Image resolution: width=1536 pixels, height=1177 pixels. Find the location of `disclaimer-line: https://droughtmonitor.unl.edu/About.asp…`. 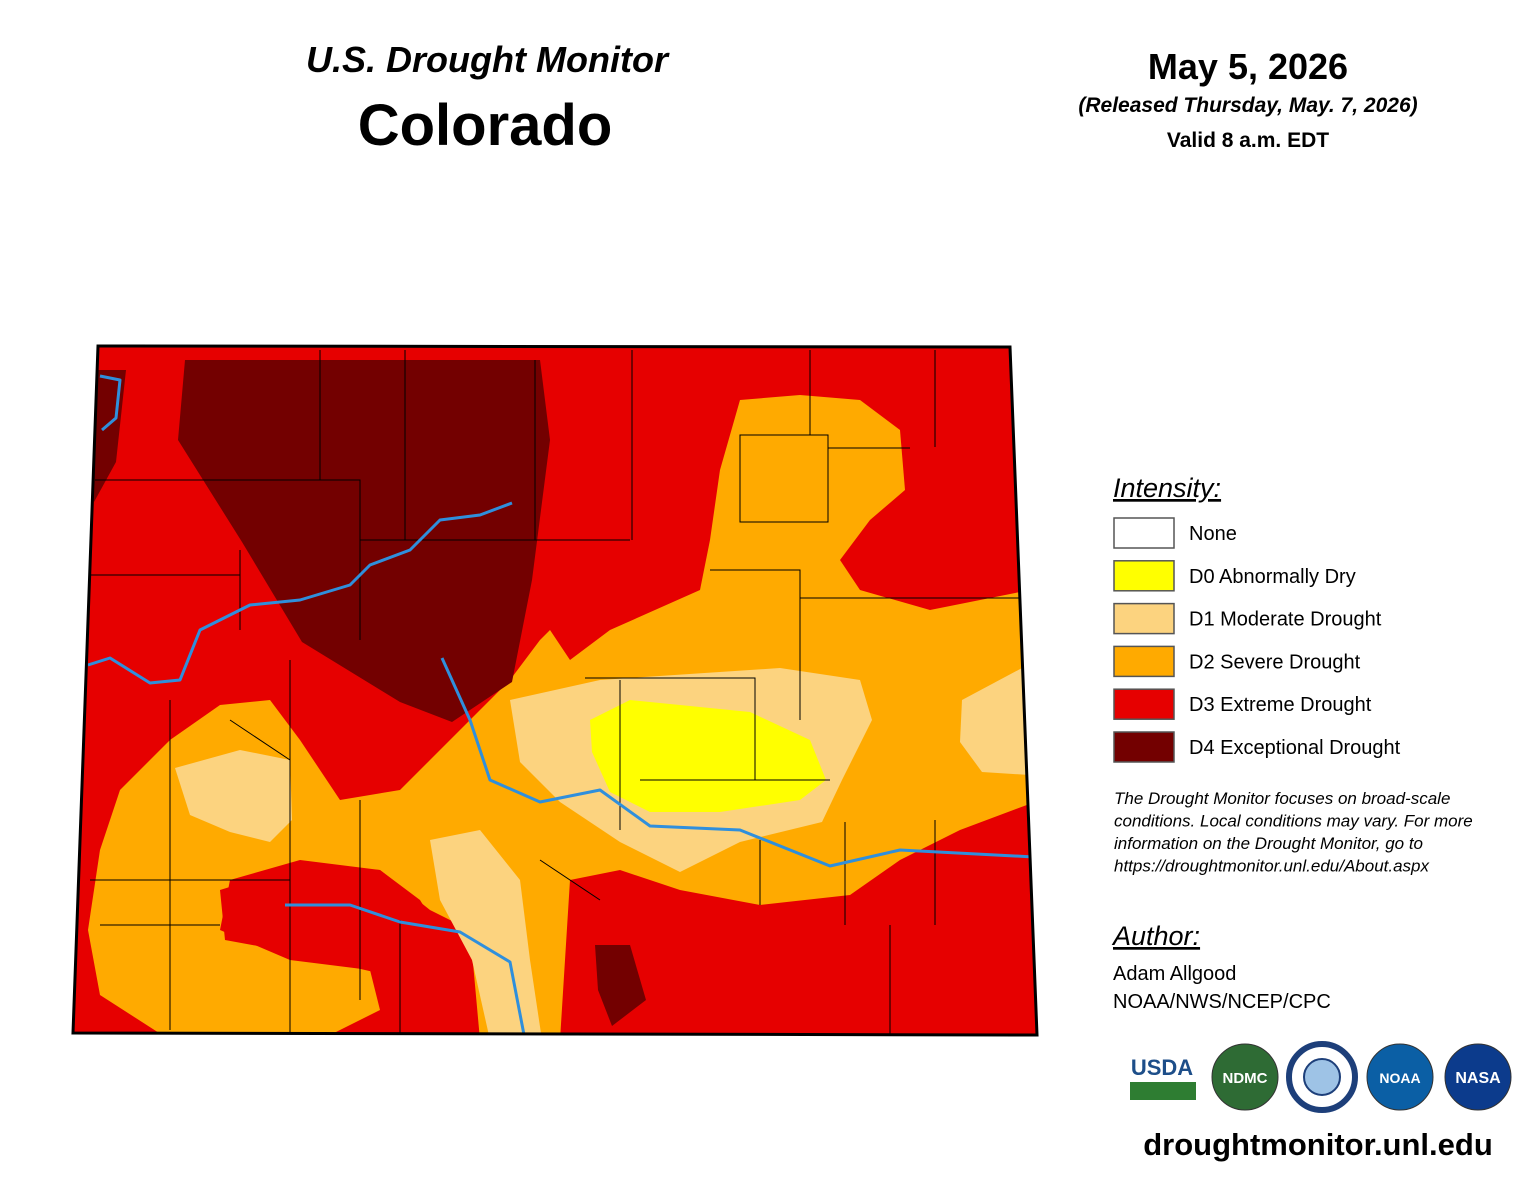

disclaimer-line: https://droughtmonitor.unl.edu/About.asp… is located at coordinates (1272, 866).